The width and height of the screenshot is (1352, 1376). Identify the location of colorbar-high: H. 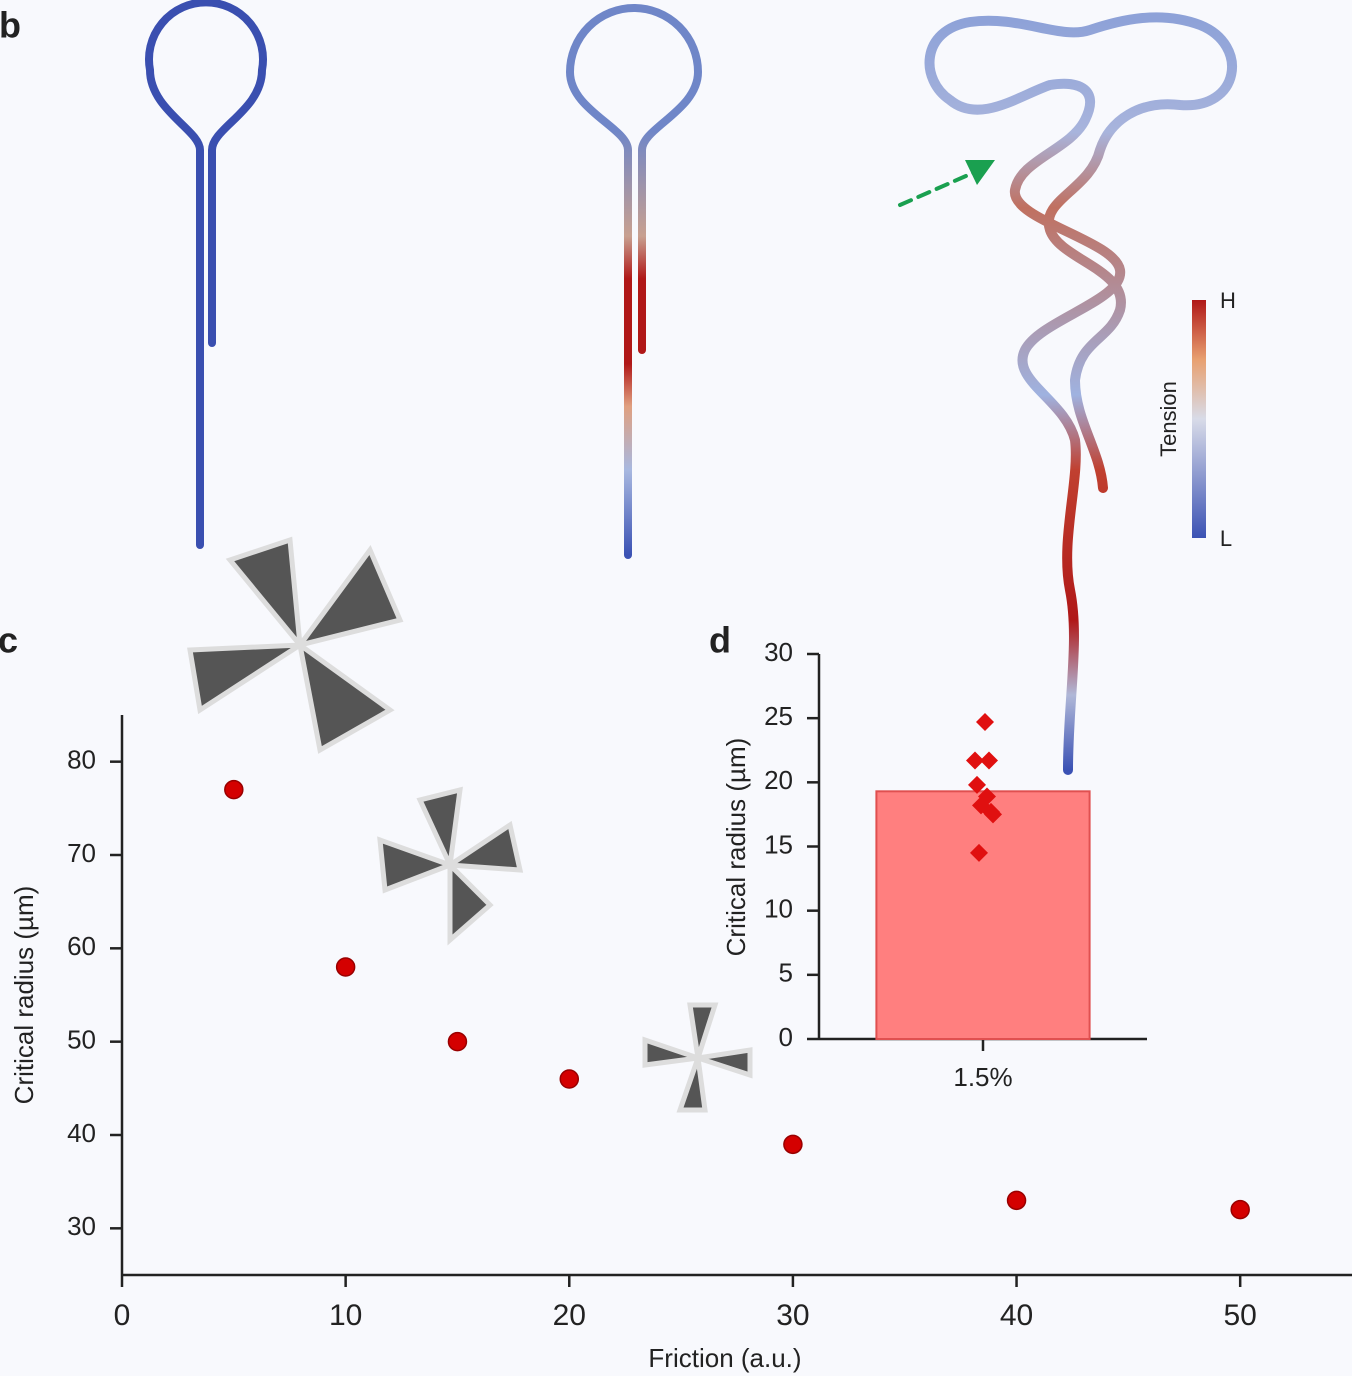
(1228, 300).